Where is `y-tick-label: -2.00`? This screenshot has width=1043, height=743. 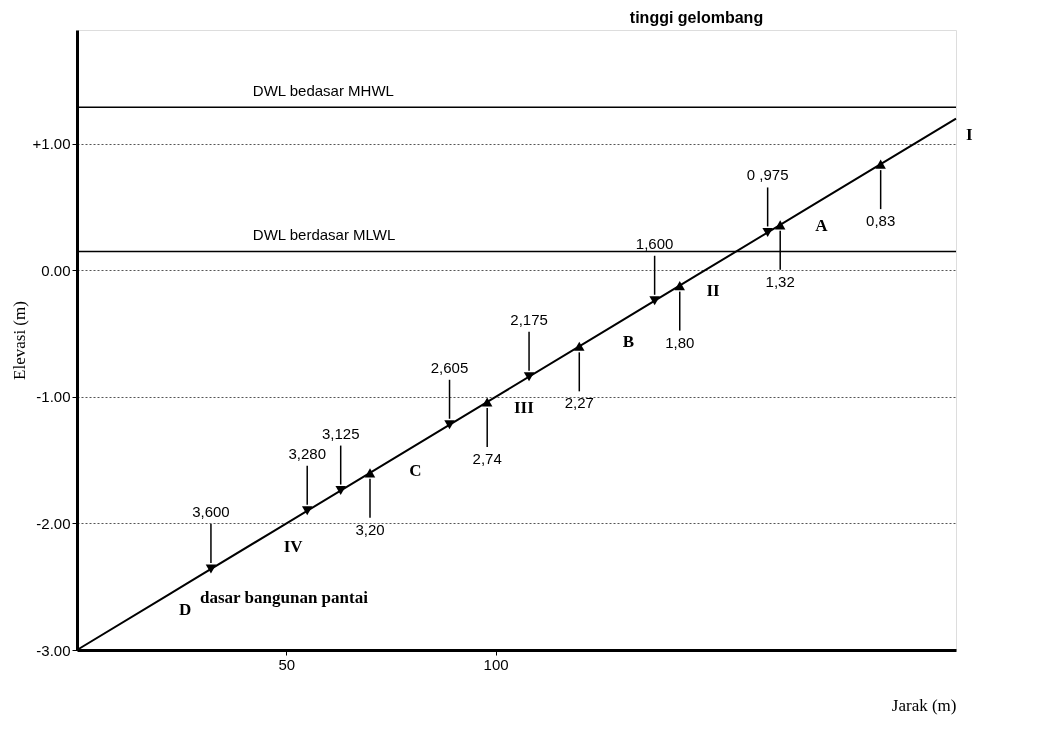
y-tick-label: -2.00 is located at coordinates (53, 523).